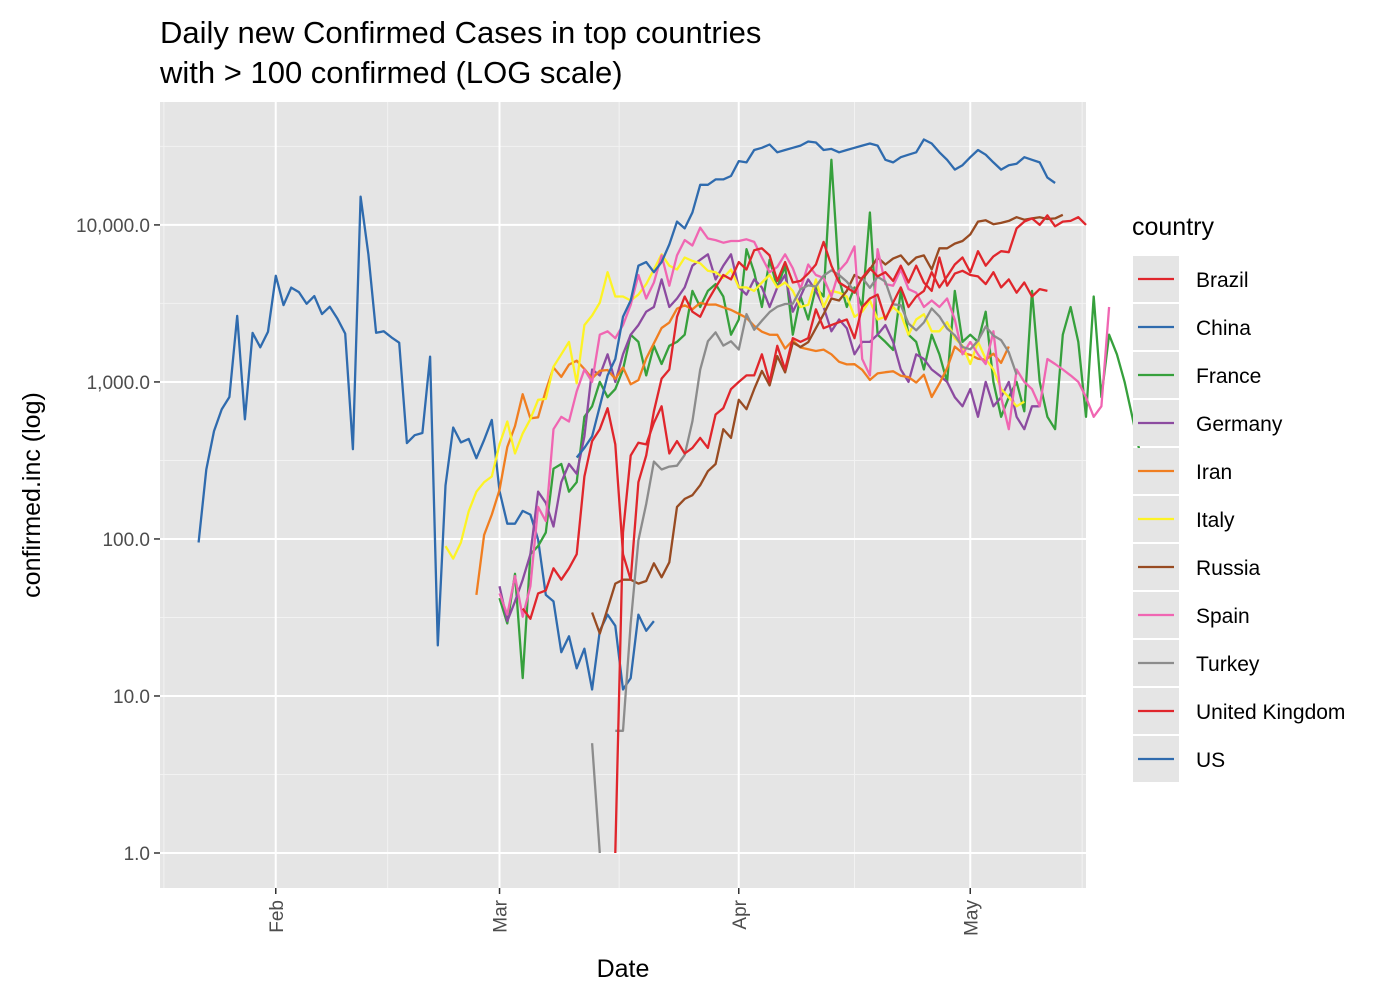 This screenshot has width=1400, height=1000. I want to click on y-tick-labels: 1.0 10.0 100.0 1,000.0 10,000.0, so click(113, 540).